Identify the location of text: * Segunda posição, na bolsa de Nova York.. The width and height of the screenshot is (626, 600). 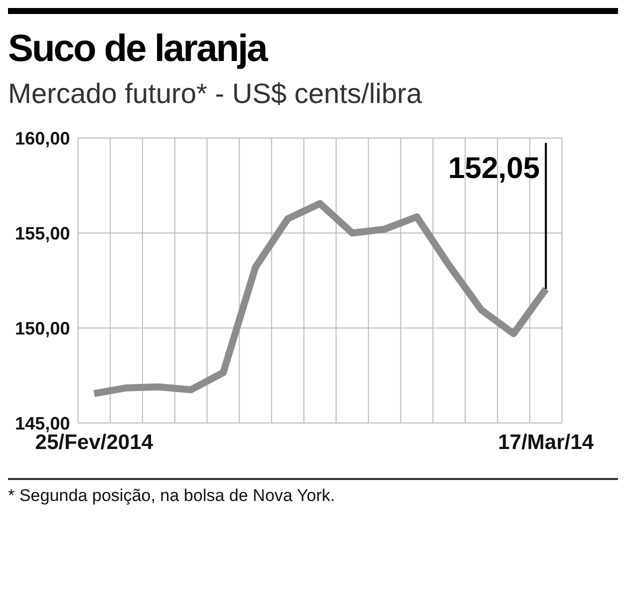
(172, 496).